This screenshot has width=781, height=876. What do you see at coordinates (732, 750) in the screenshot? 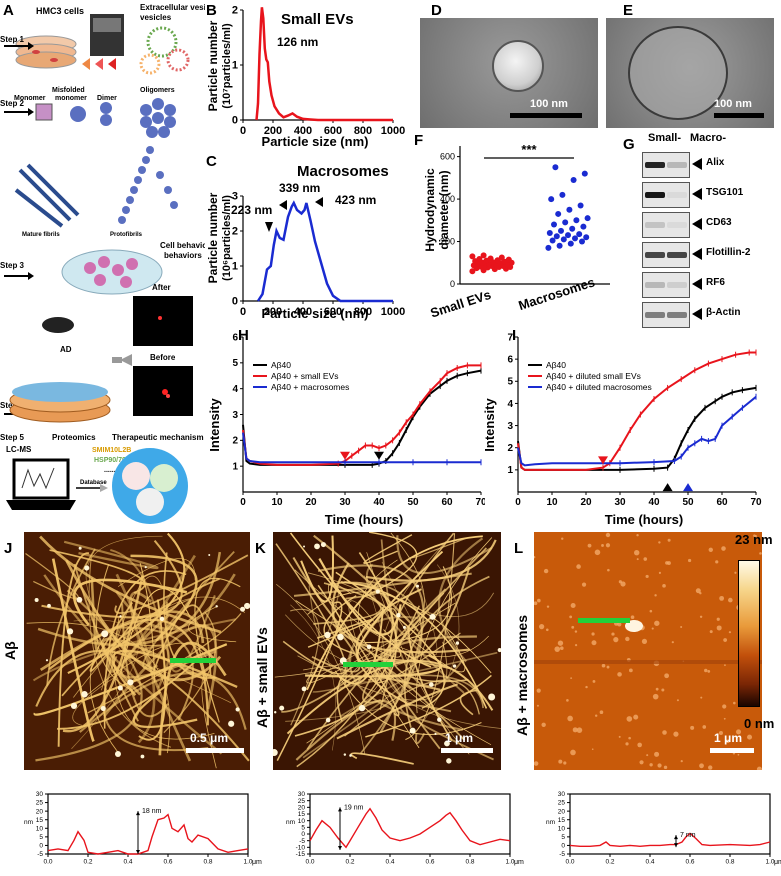
I see `scale-bar` at bounding box center [732, 750].